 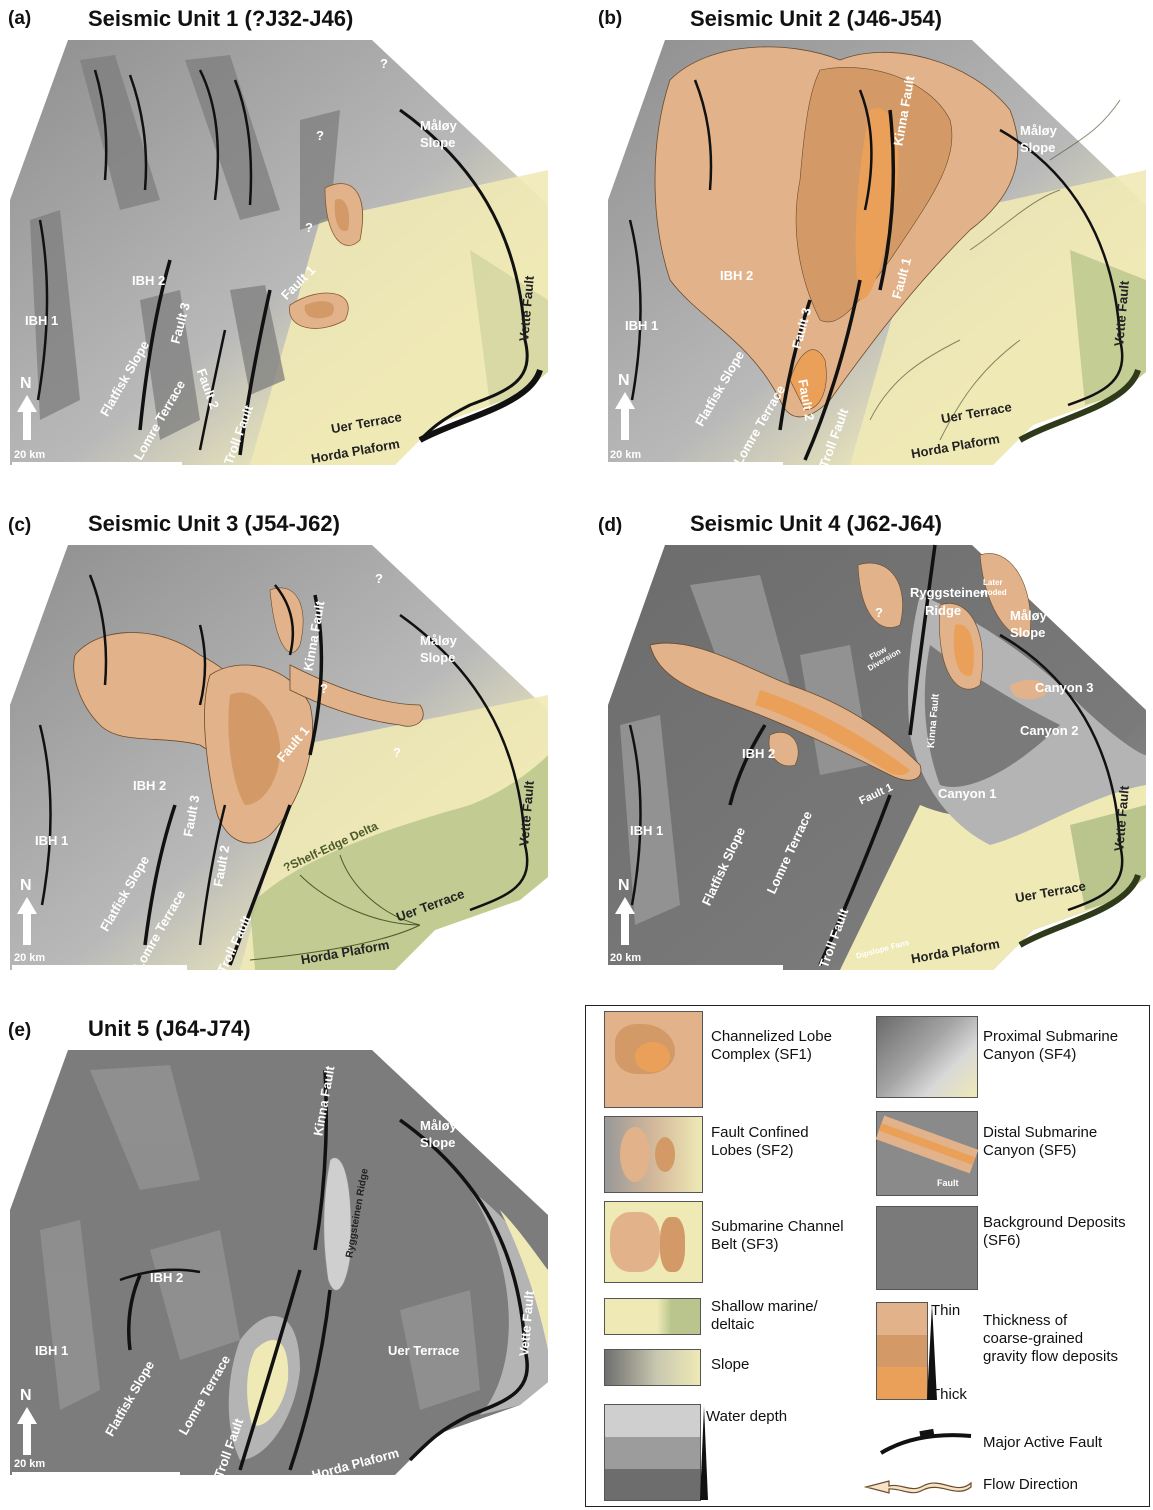 I want to click on swatch-sf5: Fault, so click(x=927, y=1153).